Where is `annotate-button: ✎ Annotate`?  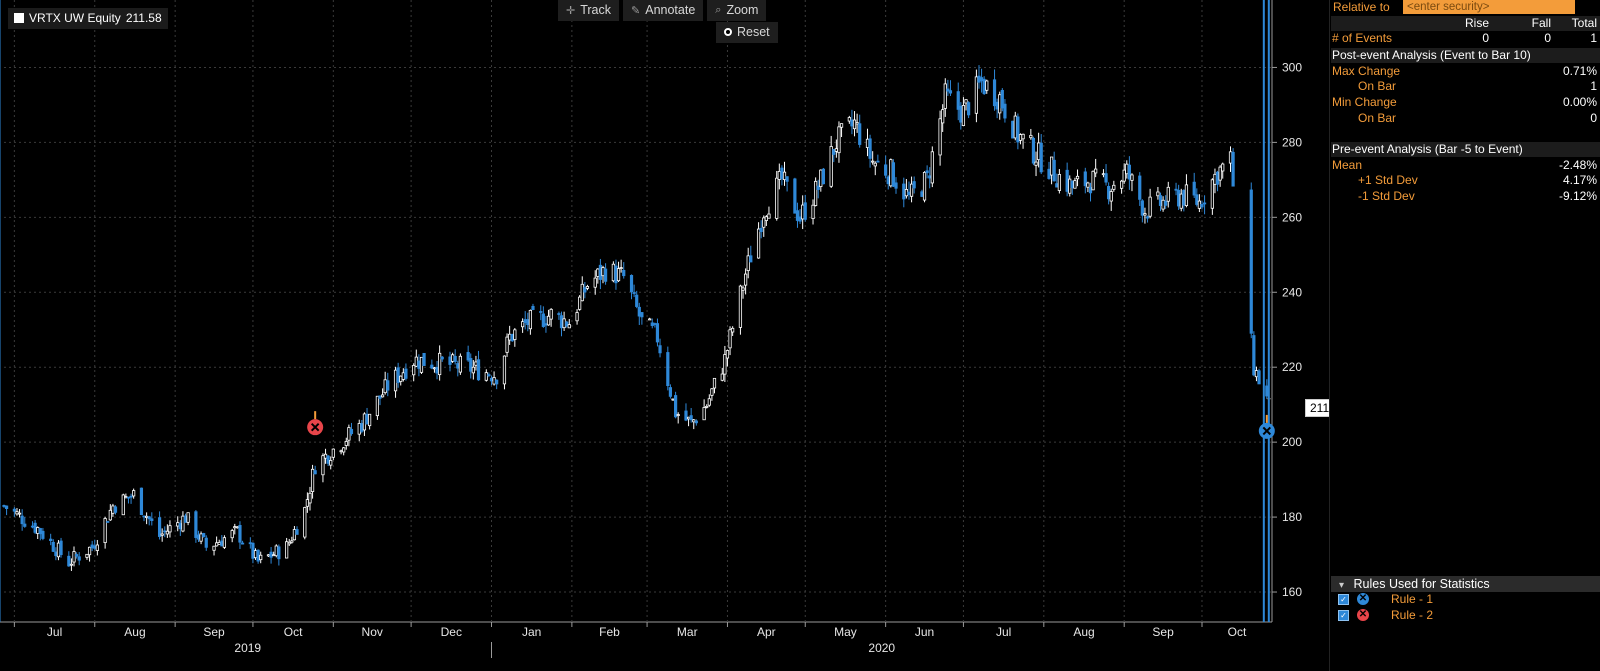 annotate-button: ✎ Annotate is located at coordinates (663, 10).